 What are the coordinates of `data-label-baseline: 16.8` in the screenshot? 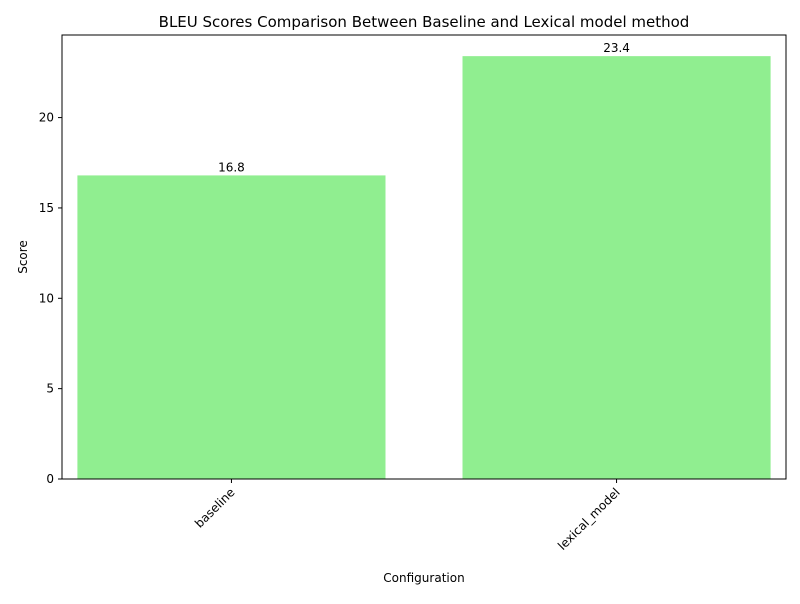 It's located at (231, 167).